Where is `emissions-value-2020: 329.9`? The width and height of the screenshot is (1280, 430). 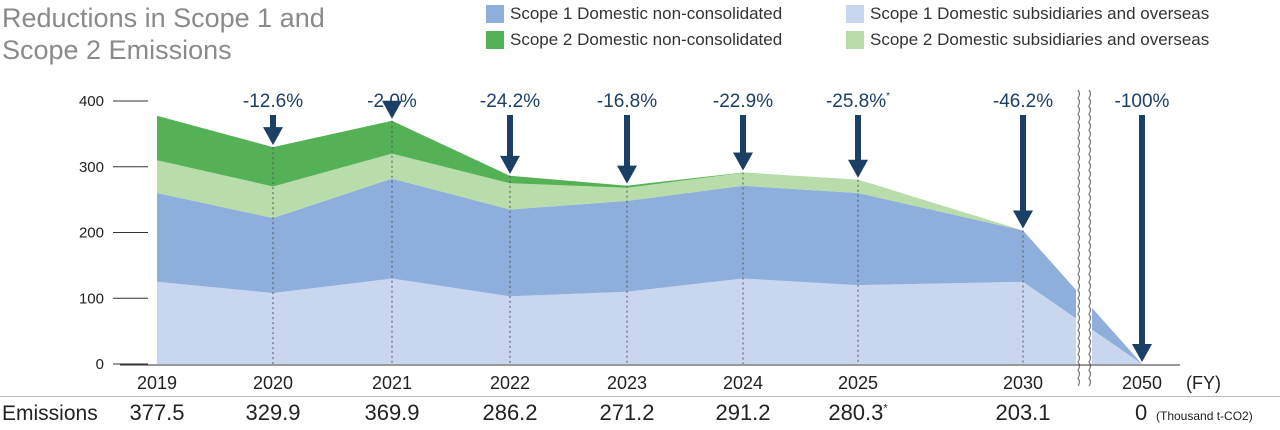 emissions-value-2020: 329.9 is located at coordinates (273, 412).